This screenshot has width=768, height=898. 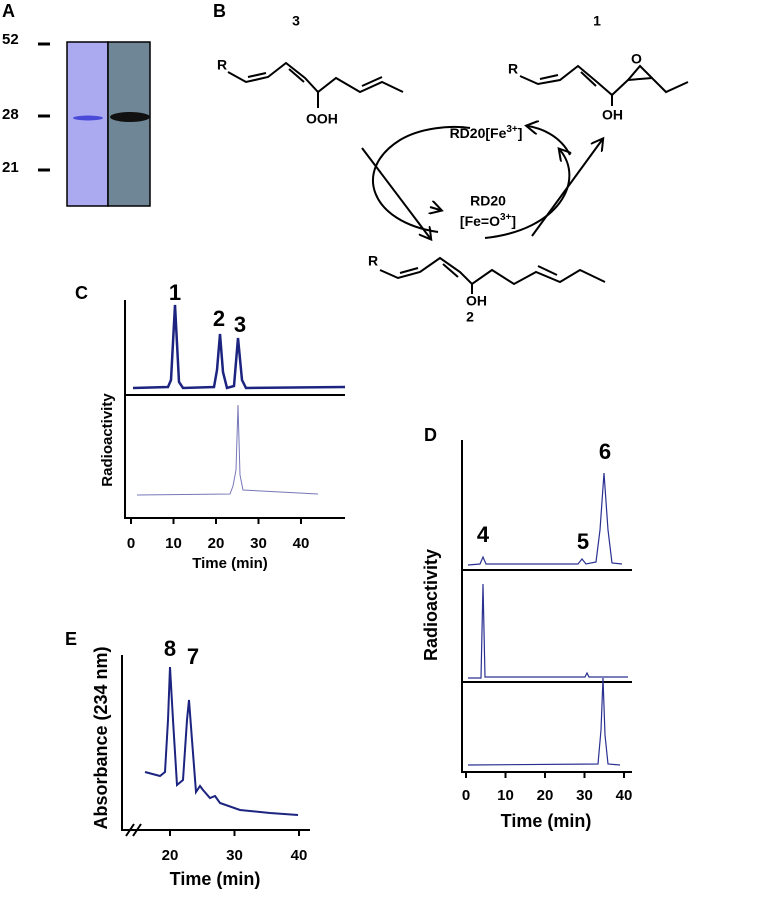 What do you see at coordinates (8, 11) in the screenshot?
I see `panel-label: A` at bounding box center [8, 11].